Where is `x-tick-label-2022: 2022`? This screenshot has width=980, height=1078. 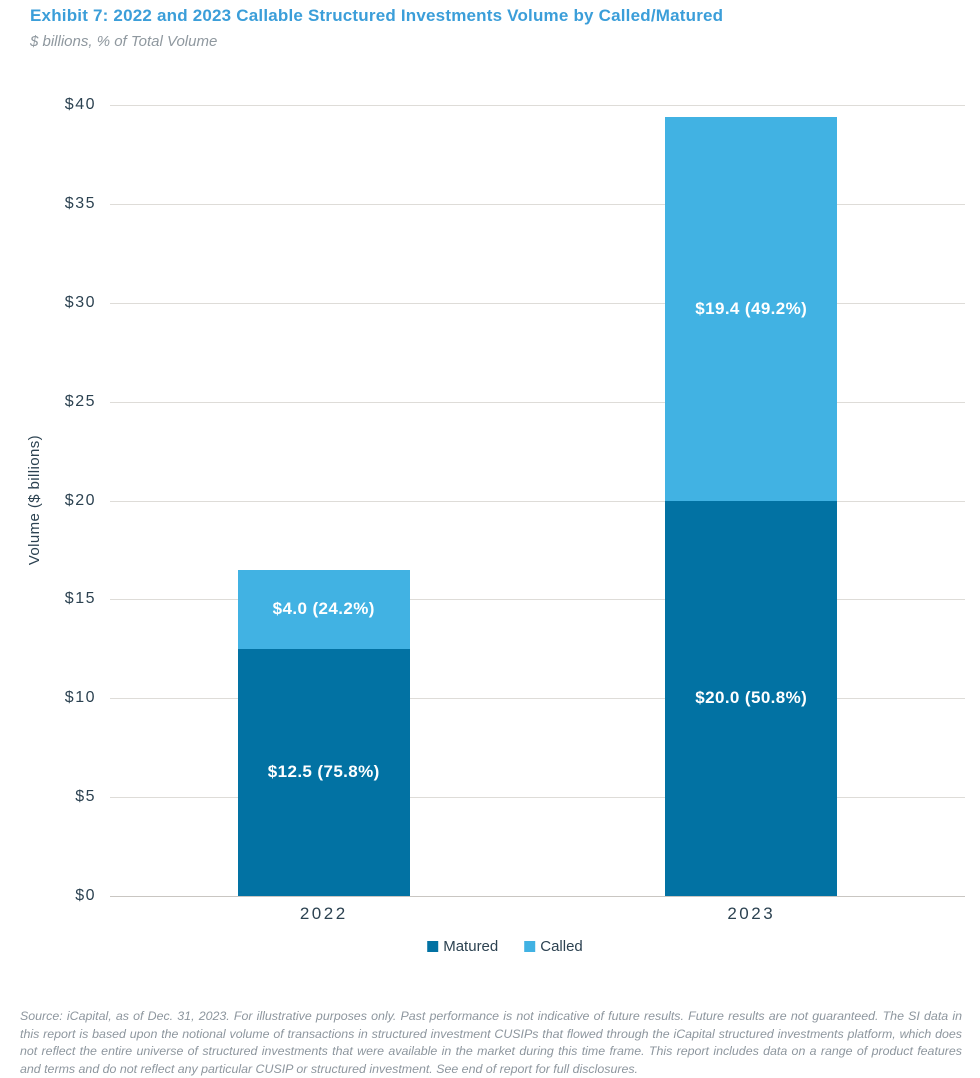
x-tick-label-2022: 2022 is located at coordinates (323, 913).